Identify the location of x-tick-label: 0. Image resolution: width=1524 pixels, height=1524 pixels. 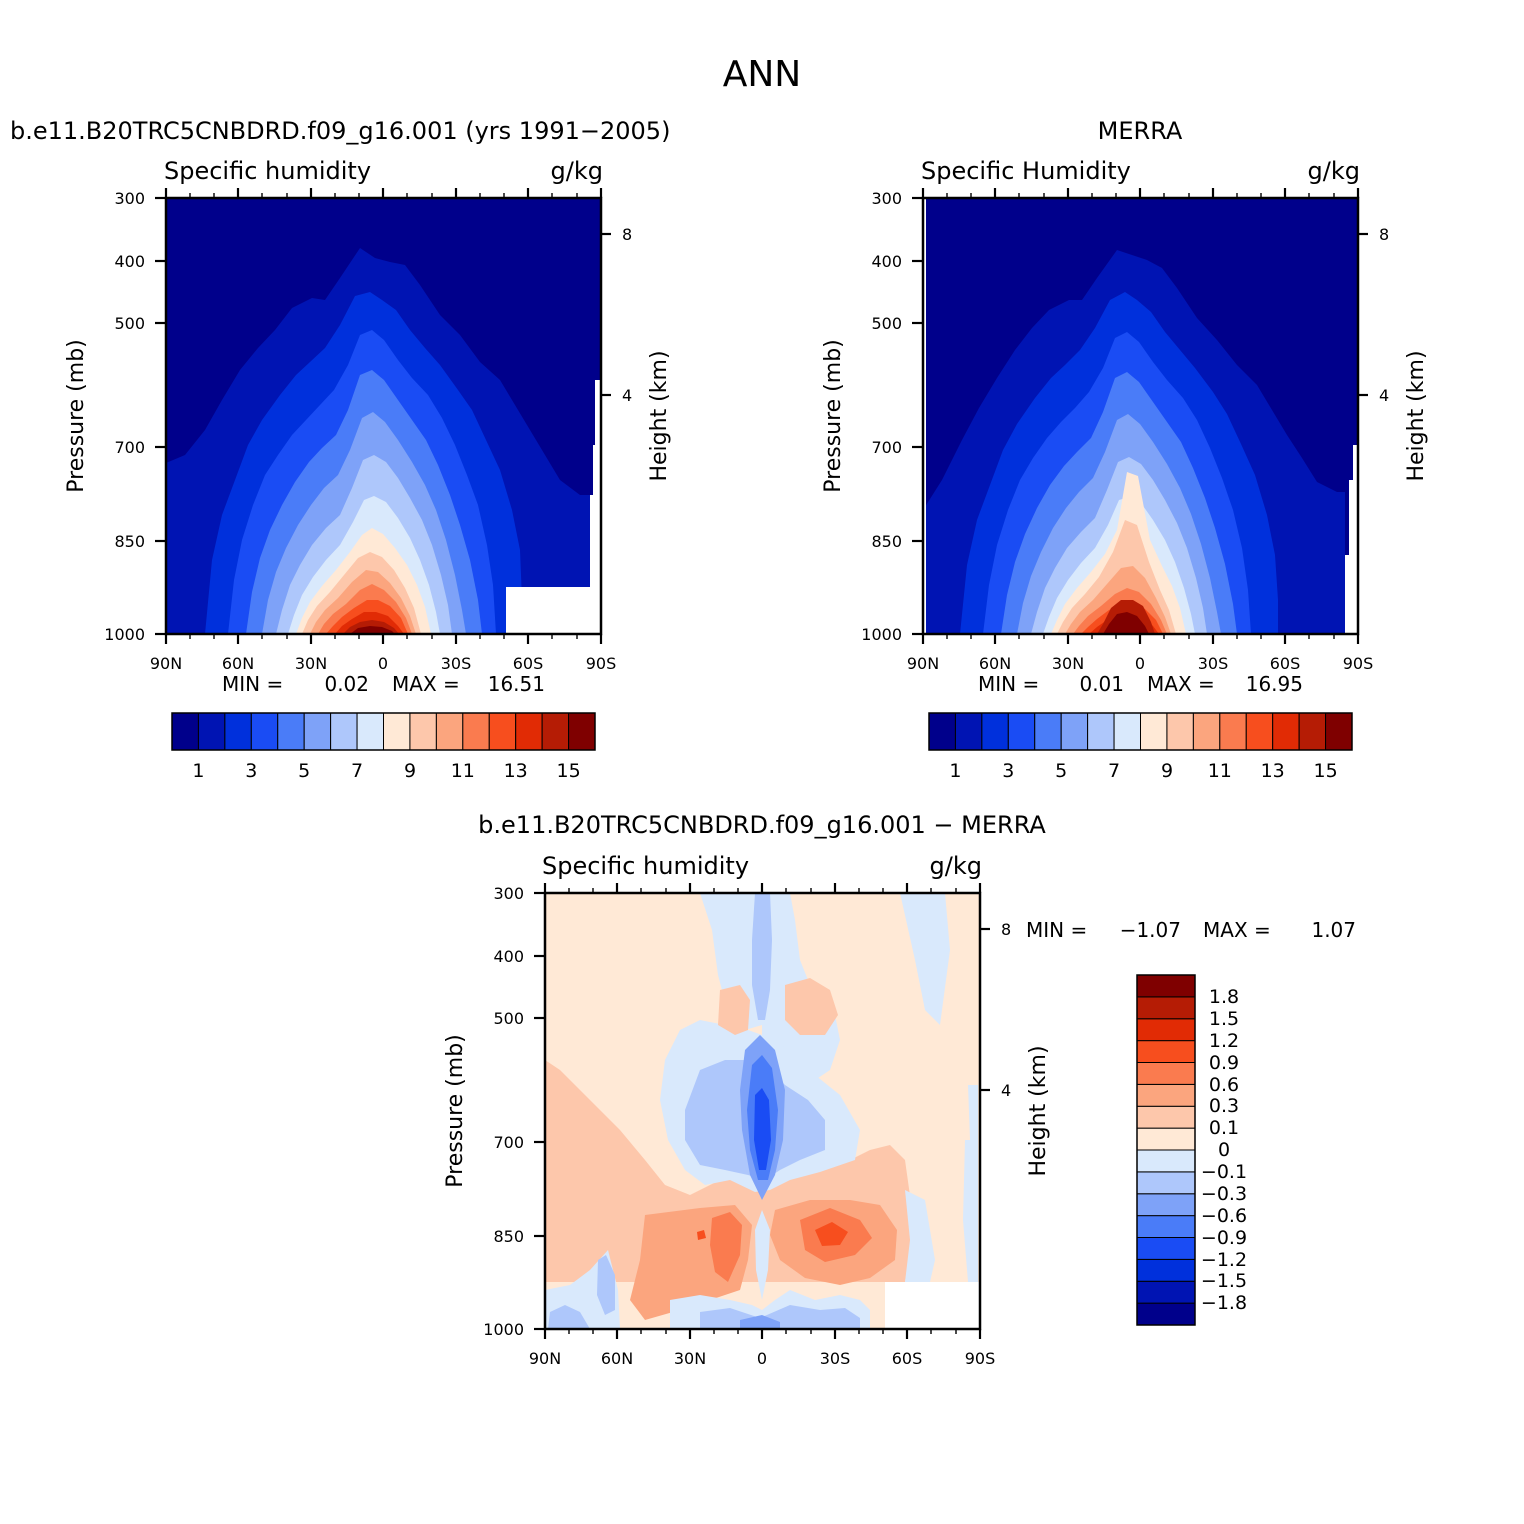
(383, 663).